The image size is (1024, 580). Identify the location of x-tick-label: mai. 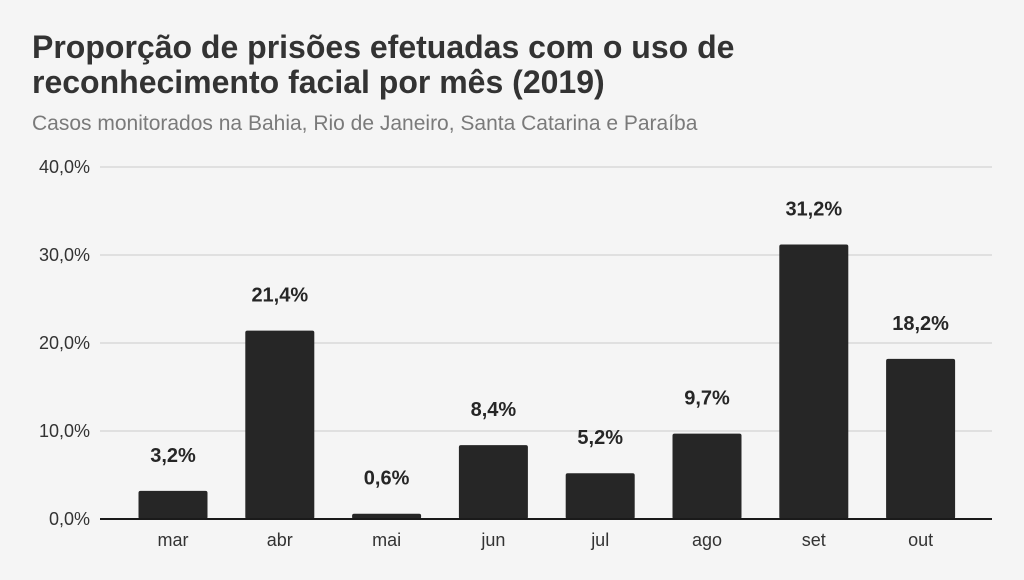
(386, 540).